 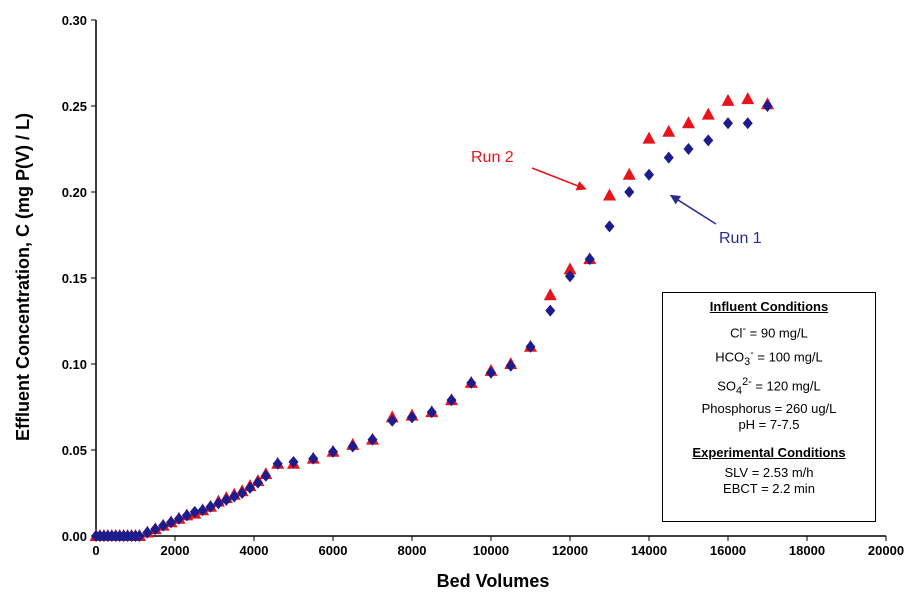 What do you see at coordinates (74, 364) in the screenshot?
I see `y-tick-label: 0.10` at bounding box center [74, 364].